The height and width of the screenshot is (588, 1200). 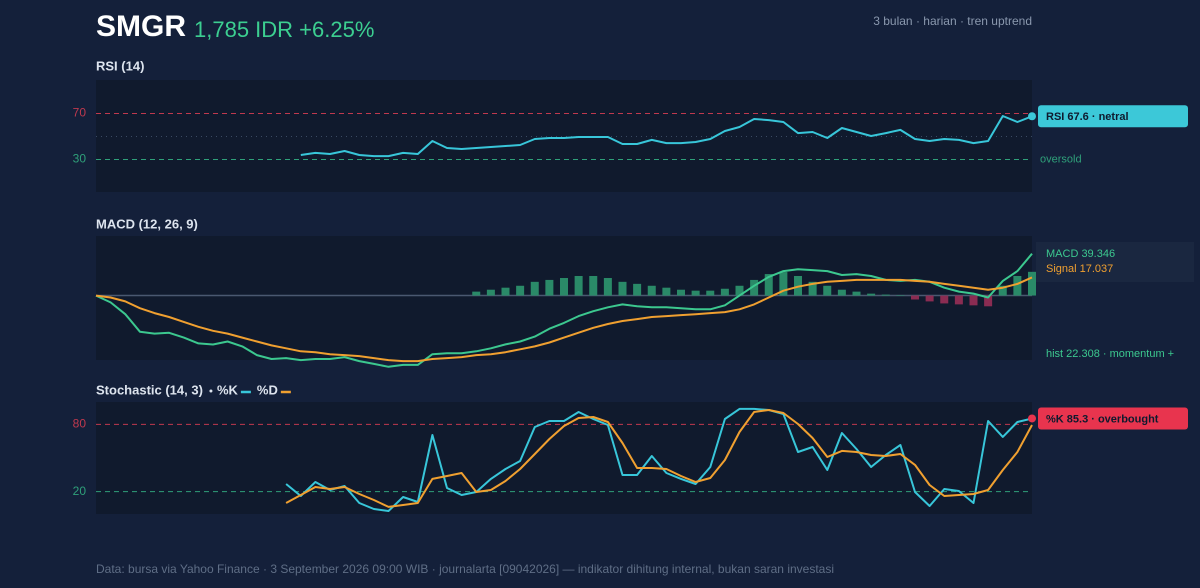 What do you see at coordinates (211, 391) in the screenshot?
I see `separator-dot` at bounding box center [211, 391].